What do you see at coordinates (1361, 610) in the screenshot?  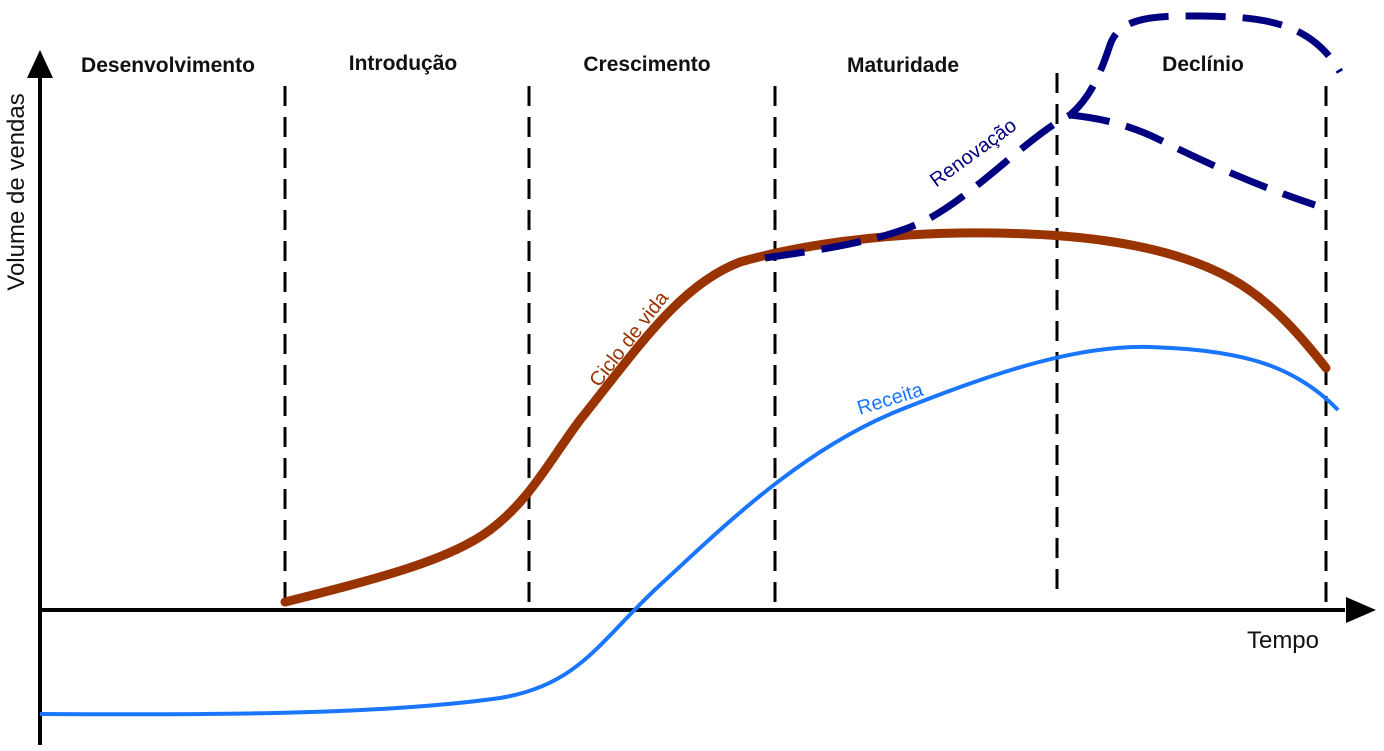 I see `x-axis-arrow` at bounding box center [1361, 610].